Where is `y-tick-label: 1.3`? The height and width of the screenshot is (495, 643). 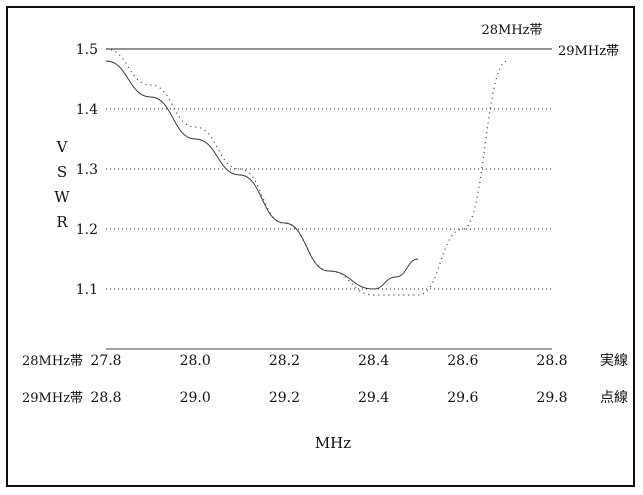
y-tick-label: 1.3 is located at coordinates (87, 170).